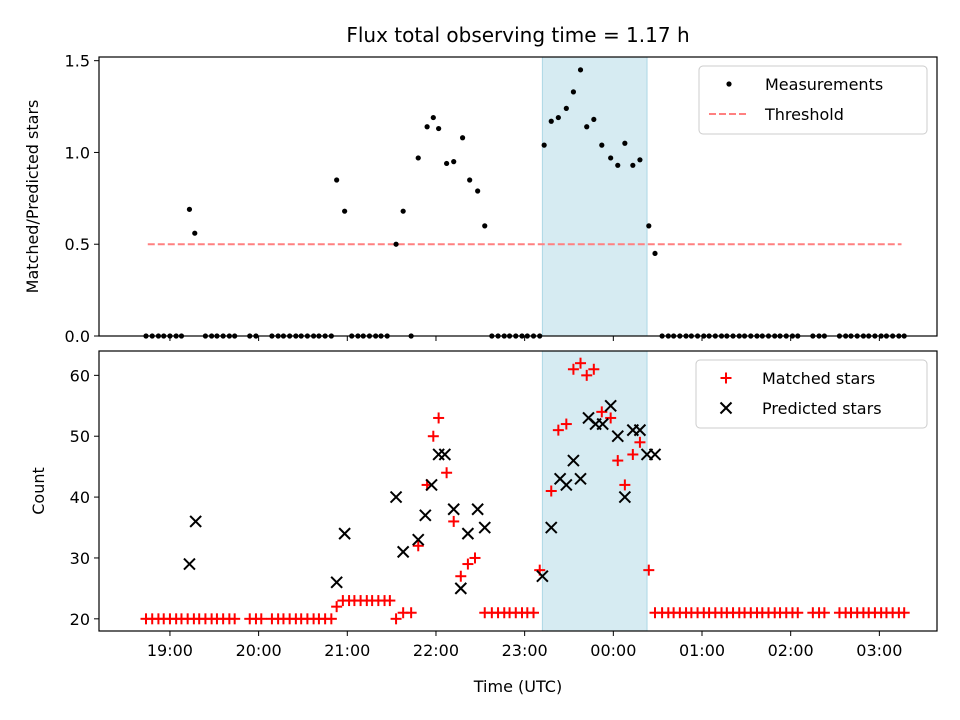 The width and height of the screenshot is (960, 720). Describe the element at coordinates (517, 686) in the screenshot. I see `x-axis-label: Time (UTC)` at that location.